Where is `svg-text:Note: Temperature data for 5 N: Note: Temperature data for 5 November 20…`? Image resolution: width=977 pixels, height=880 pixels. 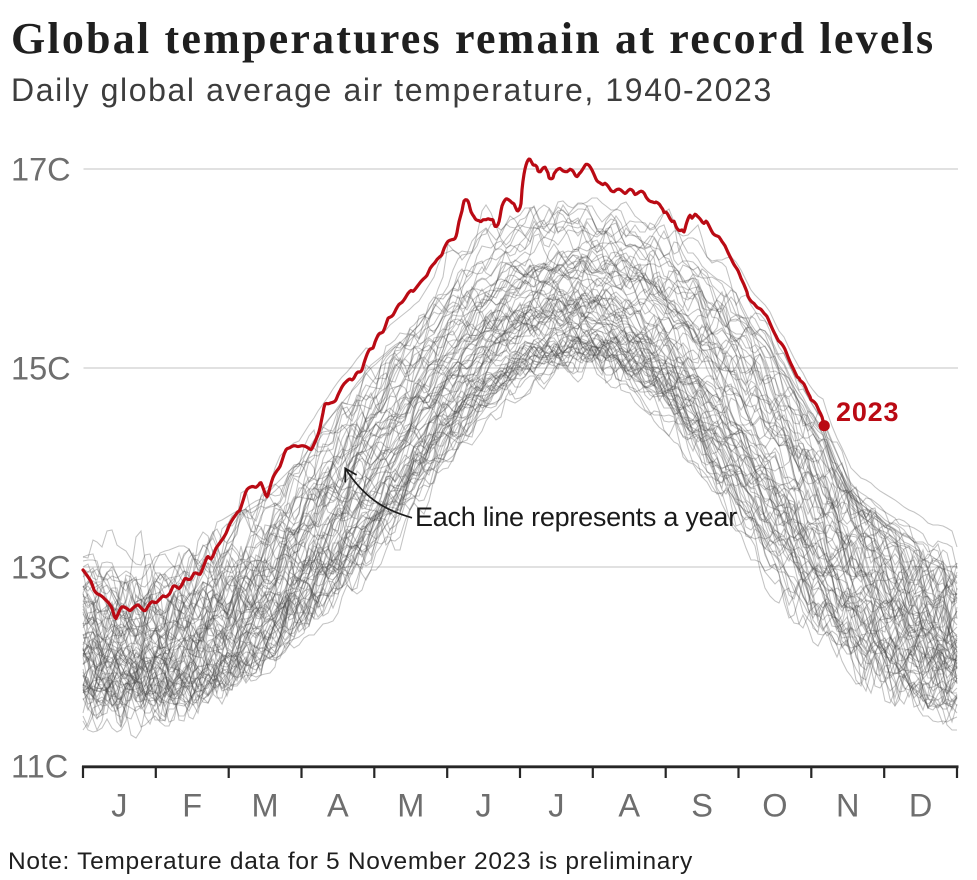 svg-text:Note: Temperature data for 5 N: Note: Temperature data for 5 November 20… is located at coordinates (350, 861).